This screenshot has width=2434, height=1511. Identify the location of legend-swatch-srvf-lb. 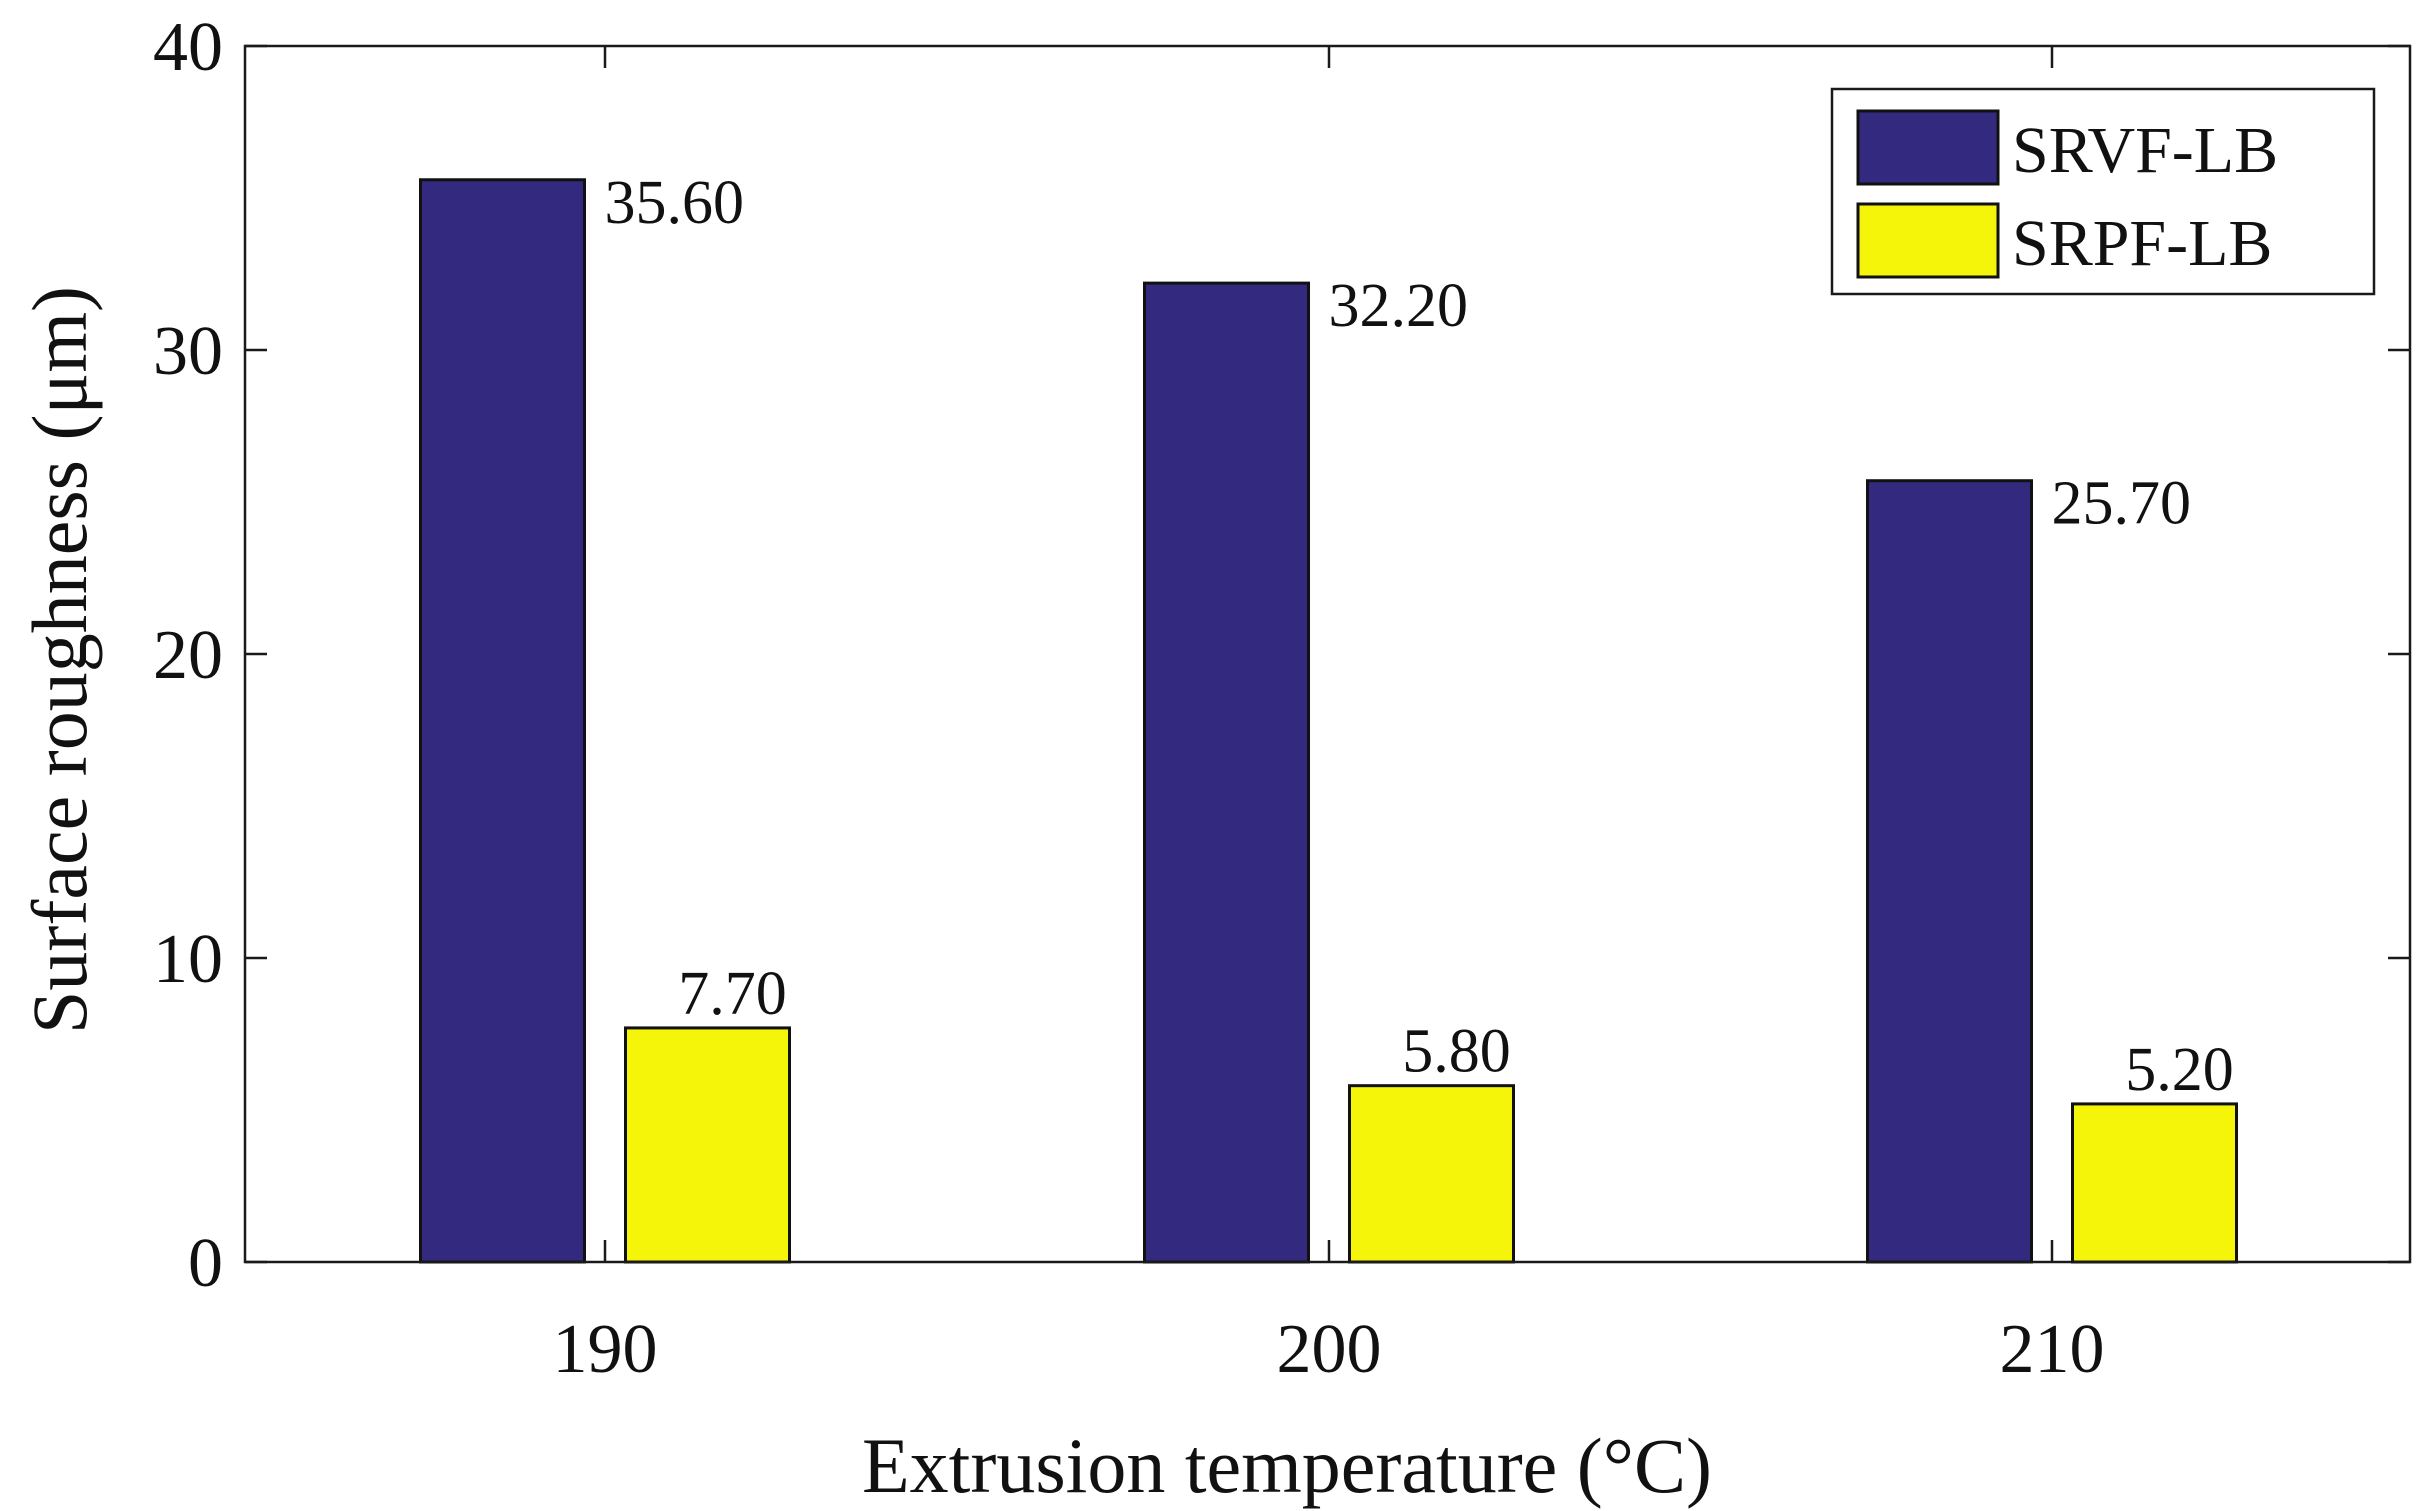
(1928, 147).